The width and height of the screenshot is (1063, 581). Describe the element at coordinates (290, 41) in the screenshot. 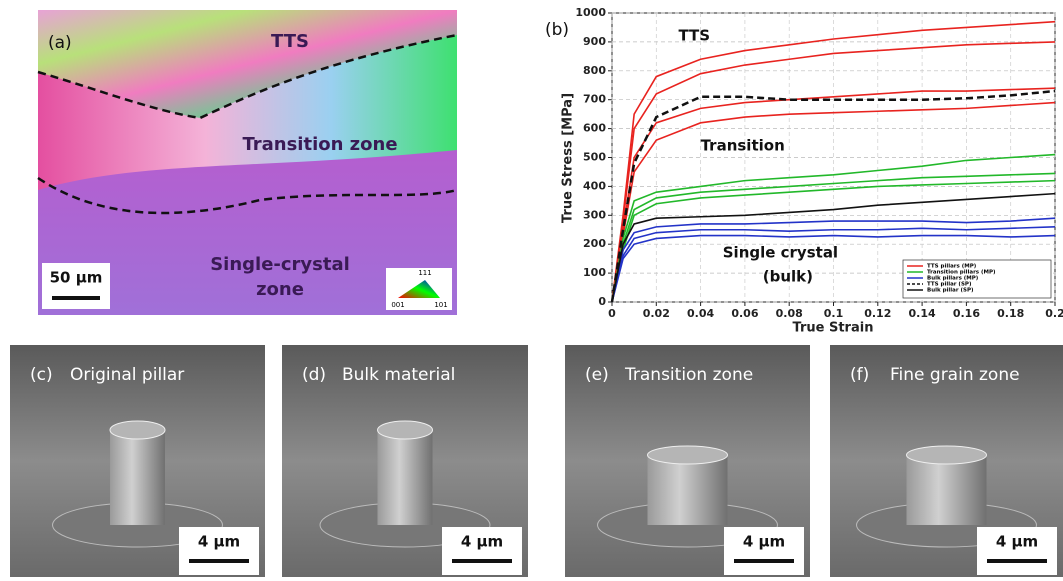

I see `zone-label: TTS` at that location.